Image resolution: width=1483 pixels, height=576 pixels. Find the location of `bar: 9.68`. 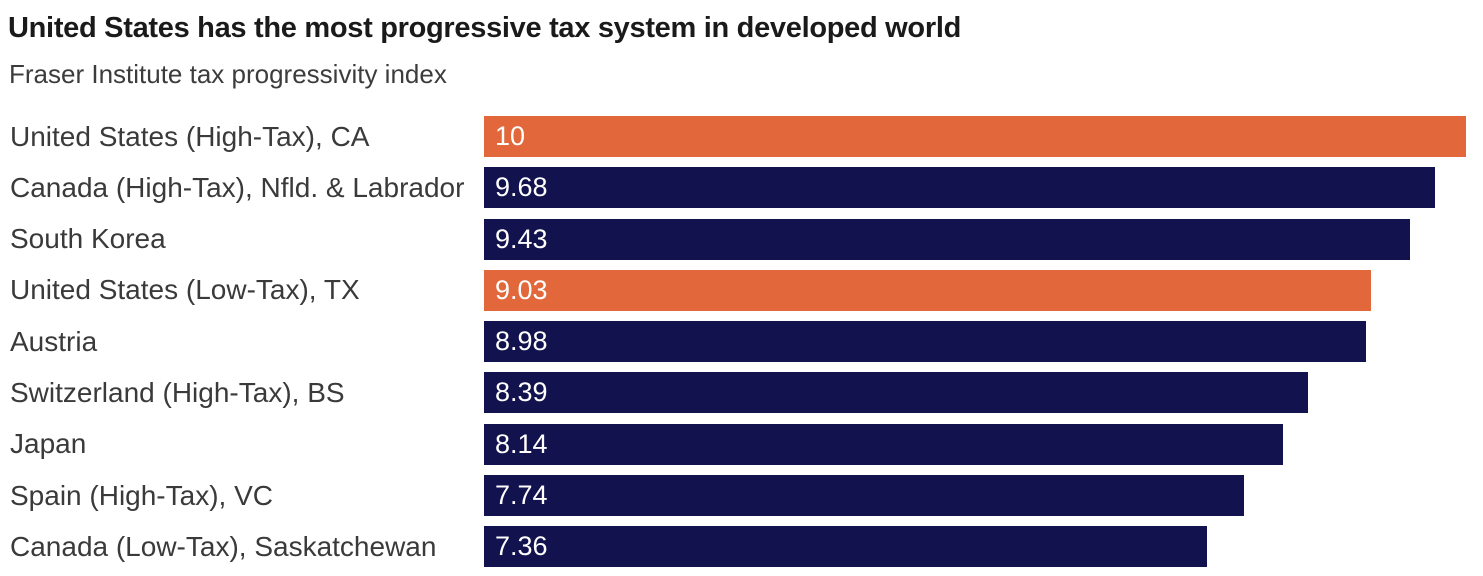

bar: 9.68 is located at coordinates (959, 188).